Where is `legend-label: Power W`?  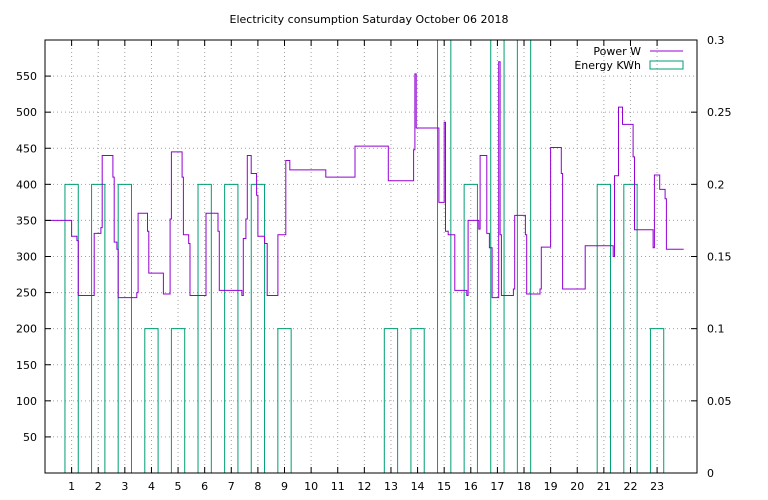
legend-label: Power W is located at coordinates (617, 51).